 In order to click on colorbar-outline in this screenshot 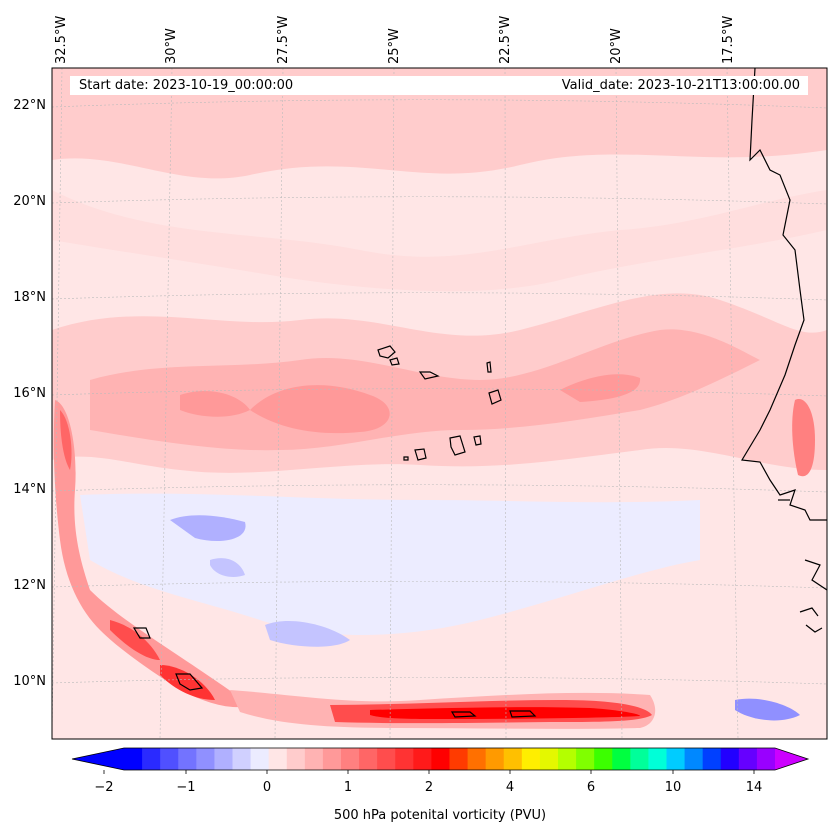, I will do `click(440, 759)`.